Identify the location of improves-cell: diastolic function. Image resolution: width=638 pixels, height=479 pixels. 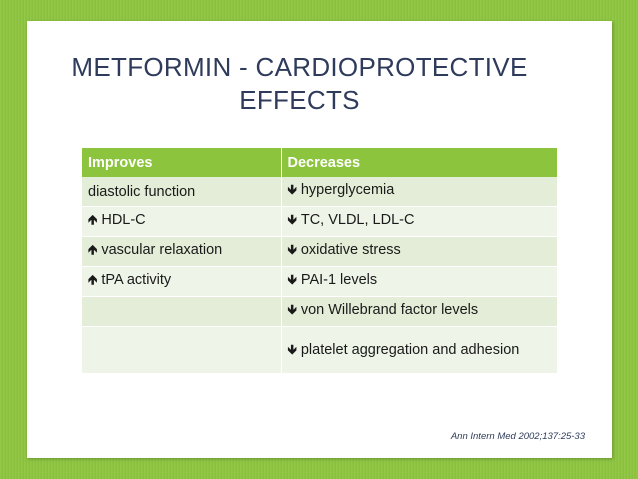
(182, 192).